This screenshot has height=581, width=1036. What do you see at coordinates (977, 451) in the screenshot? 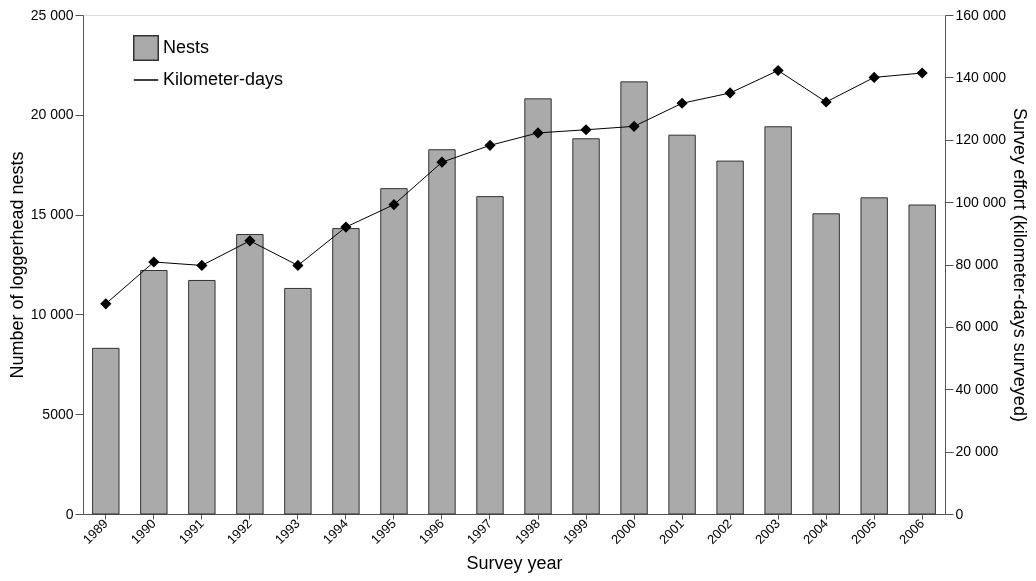
I see `y2-tick-label: 20 000` at bounding box center [977, 451].